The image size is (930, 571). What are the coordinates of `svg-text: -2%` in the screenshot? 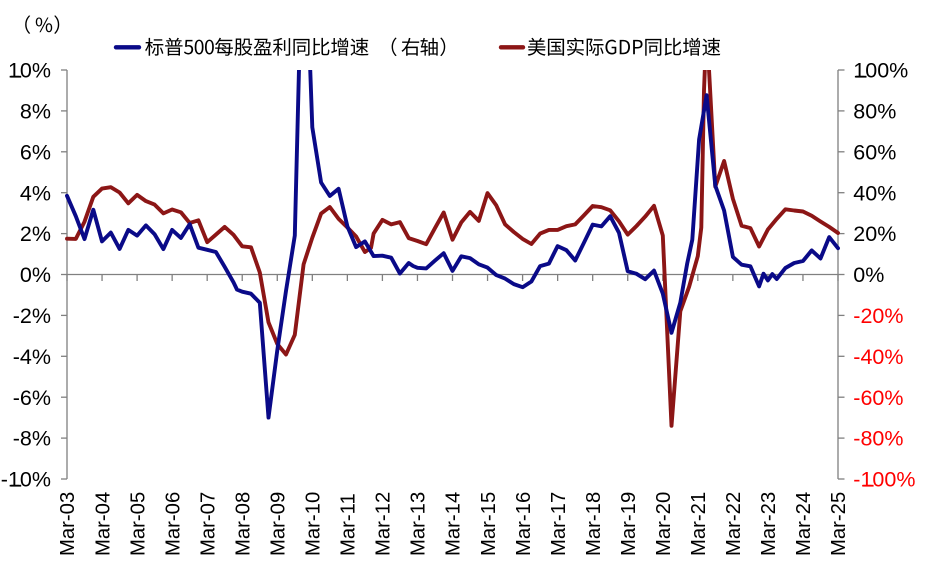 It's located at (32, 316).